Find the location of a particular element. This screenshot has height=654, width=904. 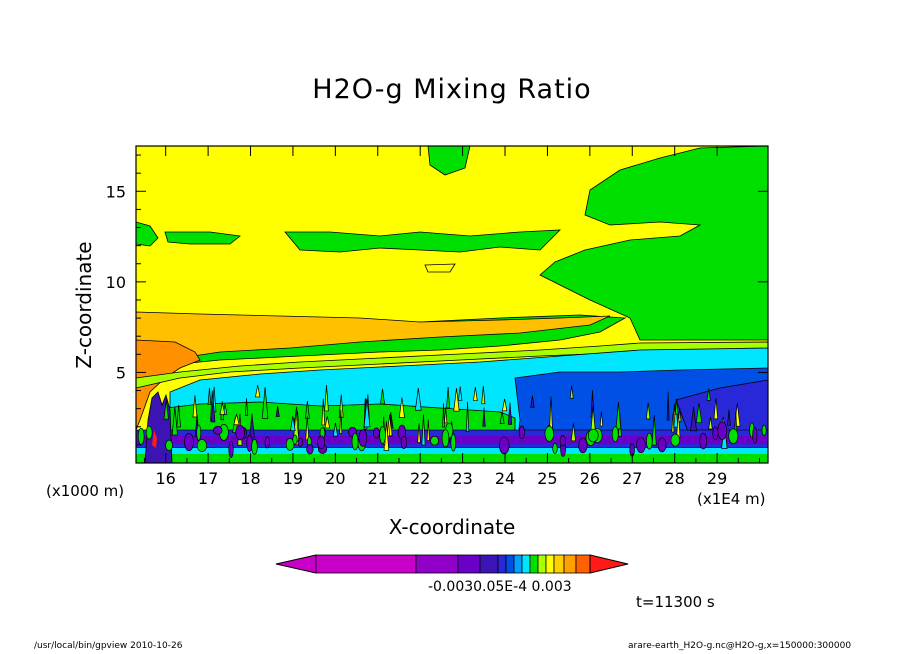

region-plume-core is located at coordinates (154, 439).